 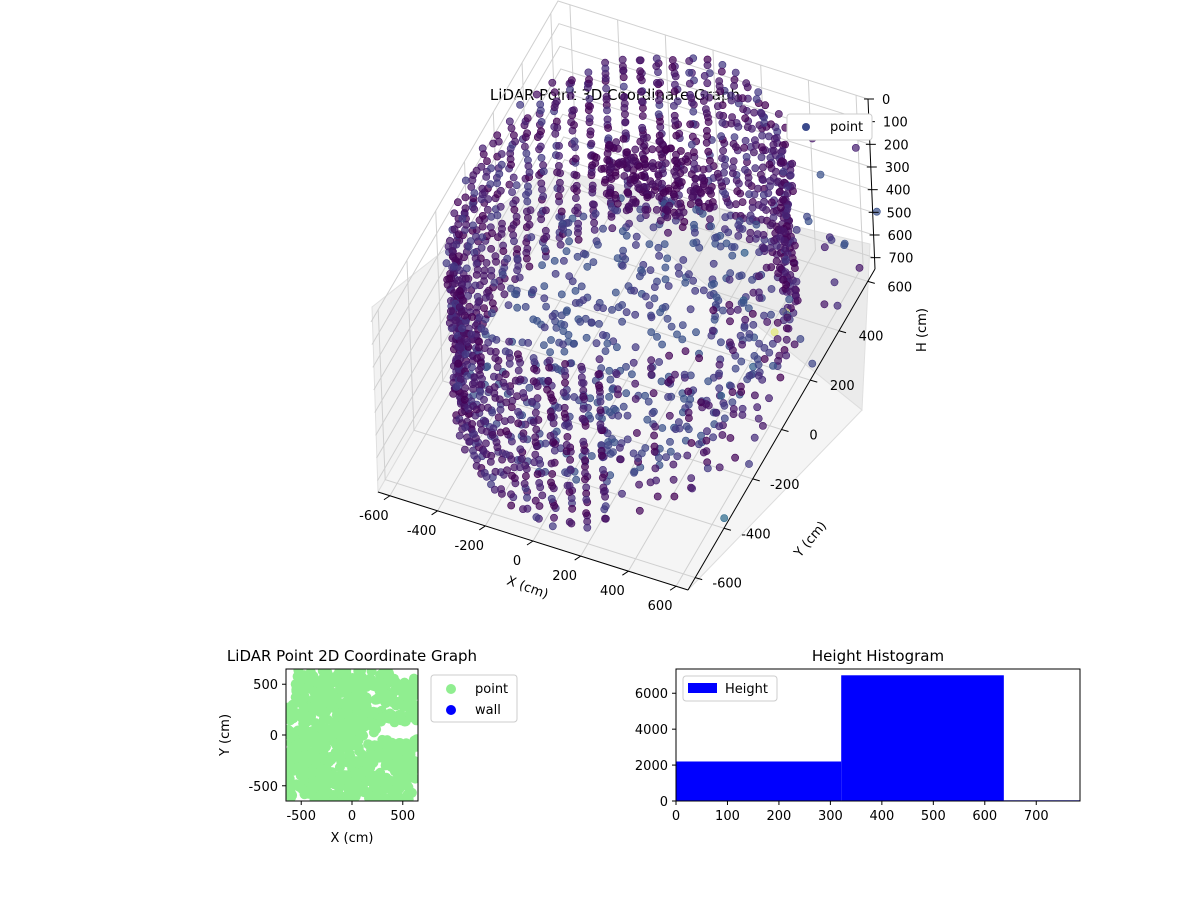 What do you see at coordinates (878, 735) in the screenshot?
I see `plot-frame-histogram` at bounding box center [878, 735].